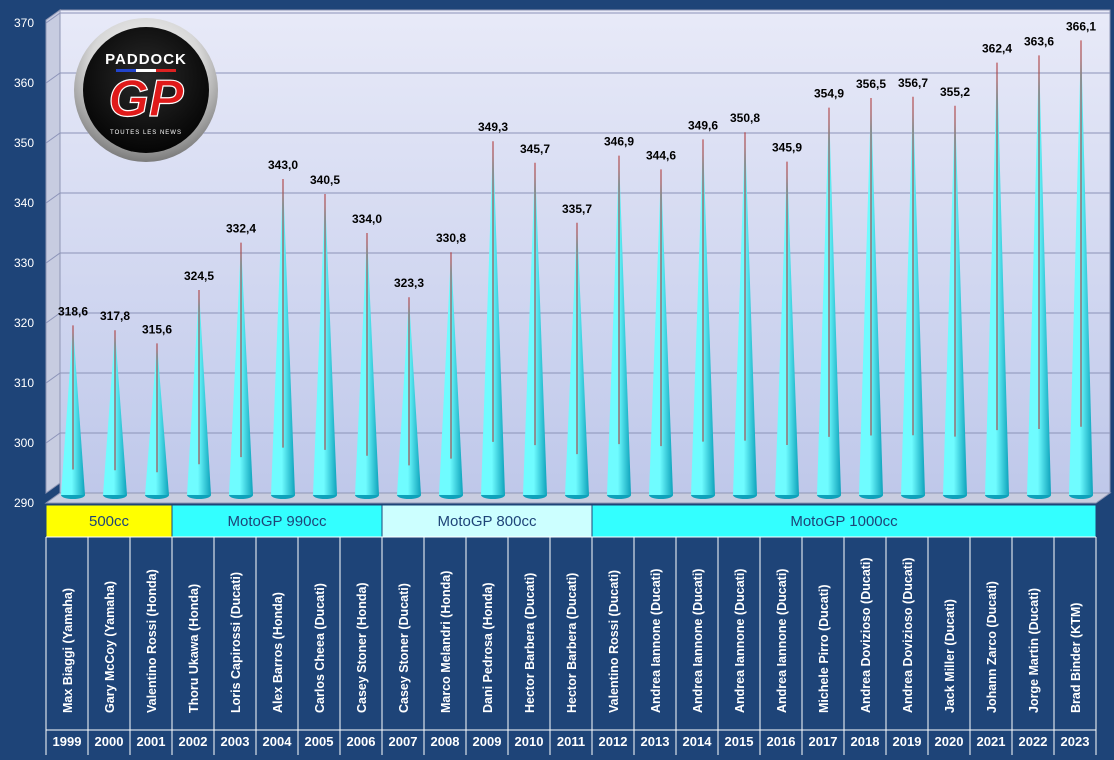 This screenshot has width=1114, height=760. Describe the element at coordinates (992, 647) in the screenshot. I see `rider-label: Johann Zarco (Ducati)` at that location.